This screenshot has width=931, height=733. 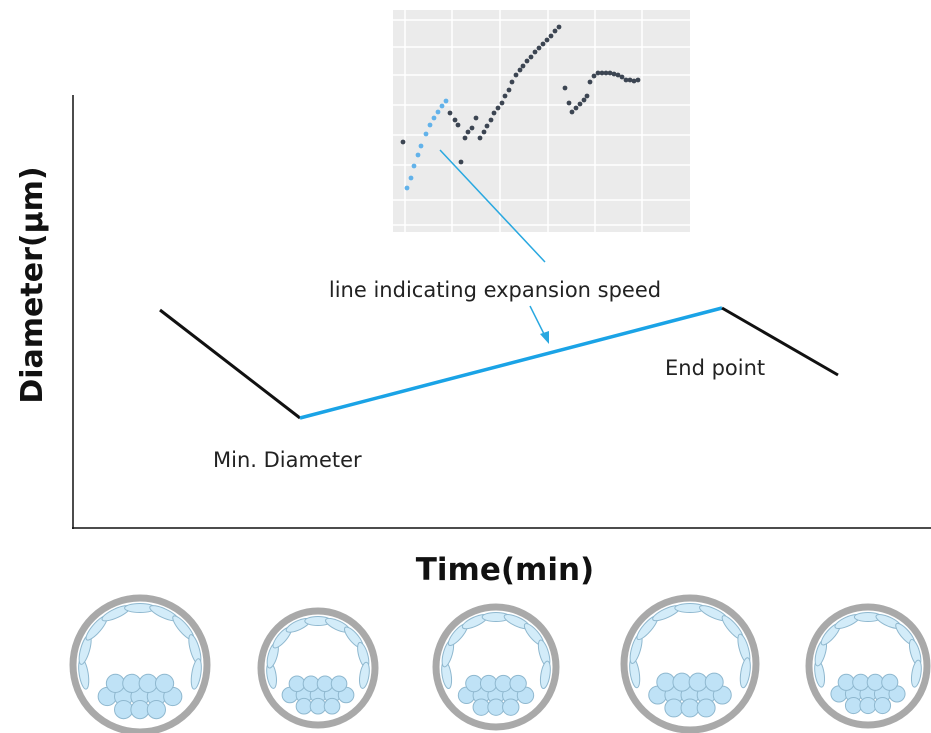 What do you see at coordinates (287, 460) in the screenshot?
I see `min-label: Min. Diameter` at bounding box center [287, 460].